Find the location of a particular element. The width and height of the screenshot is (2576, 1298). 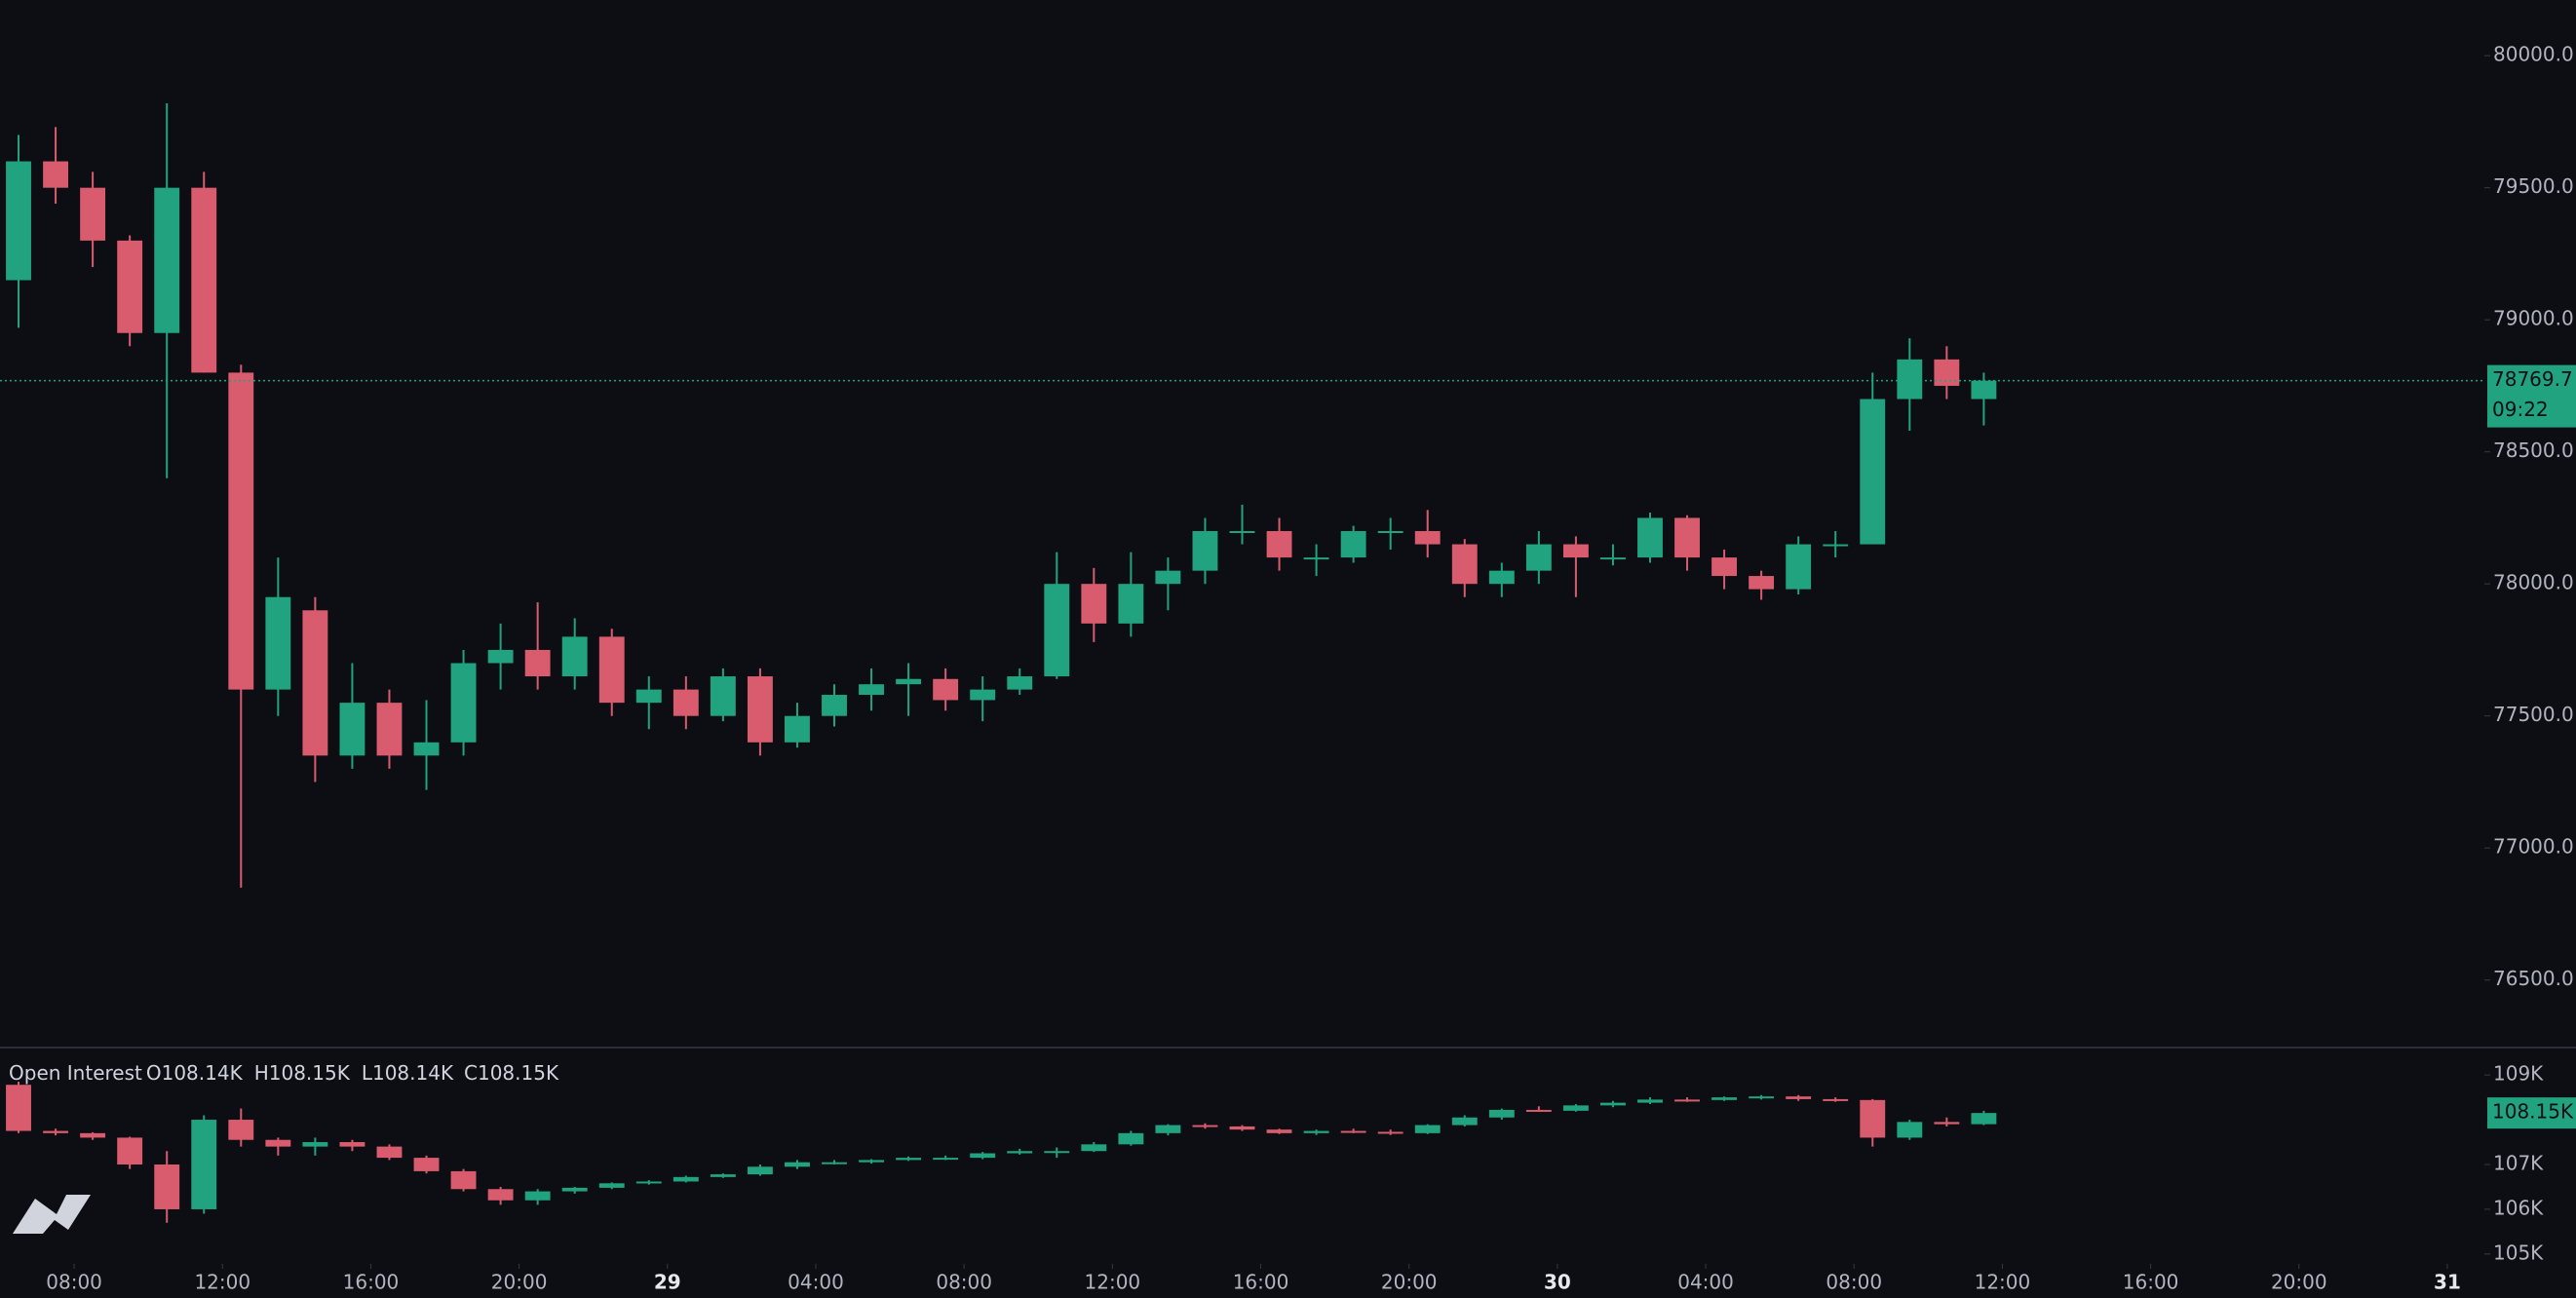

last-price-box is located at coordinates (2531, 396).